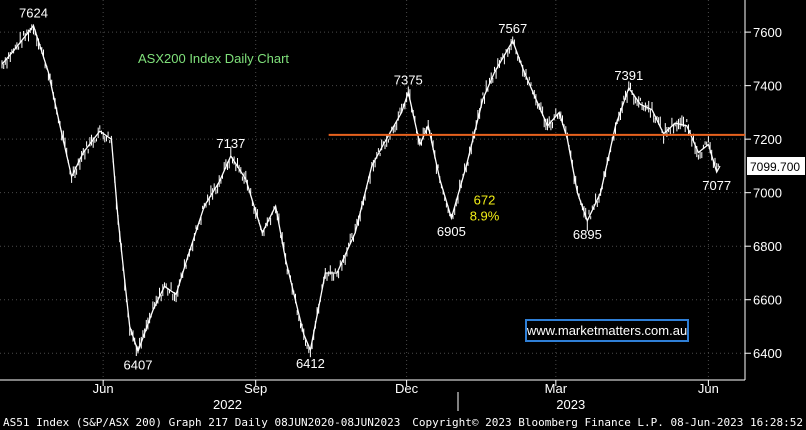 The image size is (806, 430). Describe the element at coordinates (767, 353) in the screenshot. I see `y-tick-label: 6400` at that location.